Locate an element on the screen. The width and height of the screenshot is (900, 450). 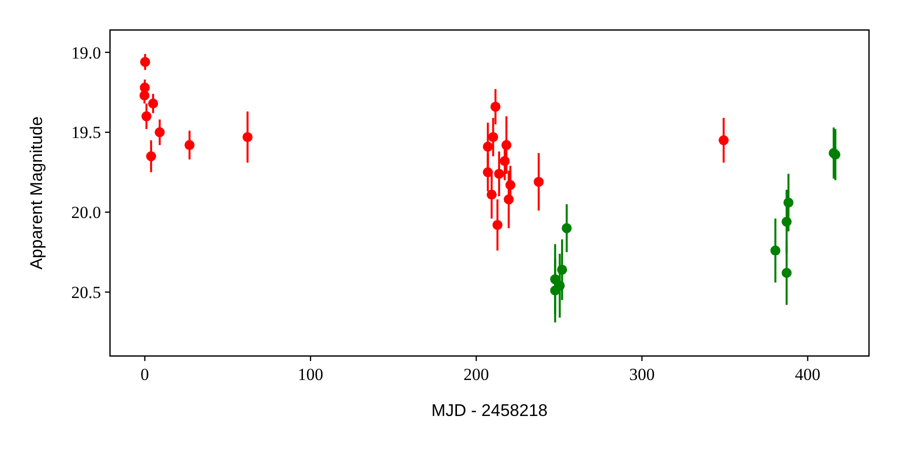
y-axis-title: Apparent Magnitude is located at coordinates (36, 193).